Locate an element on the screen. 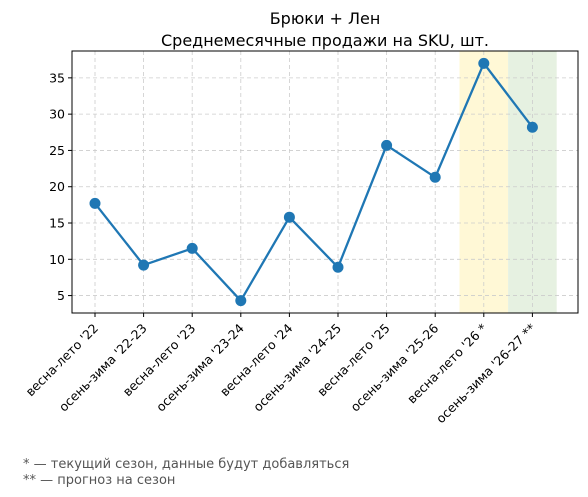  x-tick-label: осень-зима '26-27 ** is located at coordinates (486, 374).